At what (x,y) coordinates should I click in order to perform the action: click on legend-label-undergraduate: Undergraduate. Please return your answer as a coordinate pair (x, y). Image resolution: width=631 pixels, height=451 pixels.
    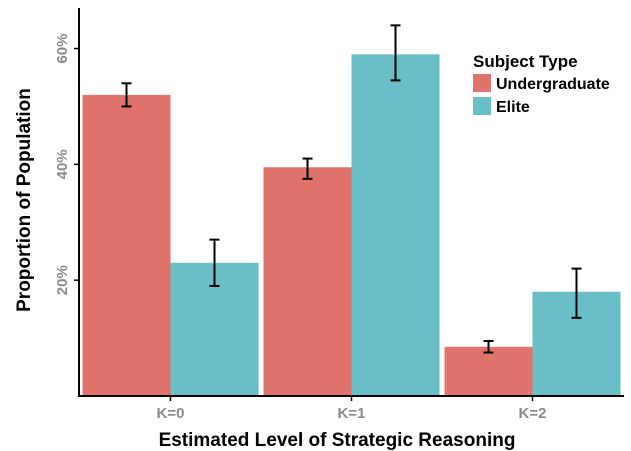
    Looking at the image, I should click on (553, 84).